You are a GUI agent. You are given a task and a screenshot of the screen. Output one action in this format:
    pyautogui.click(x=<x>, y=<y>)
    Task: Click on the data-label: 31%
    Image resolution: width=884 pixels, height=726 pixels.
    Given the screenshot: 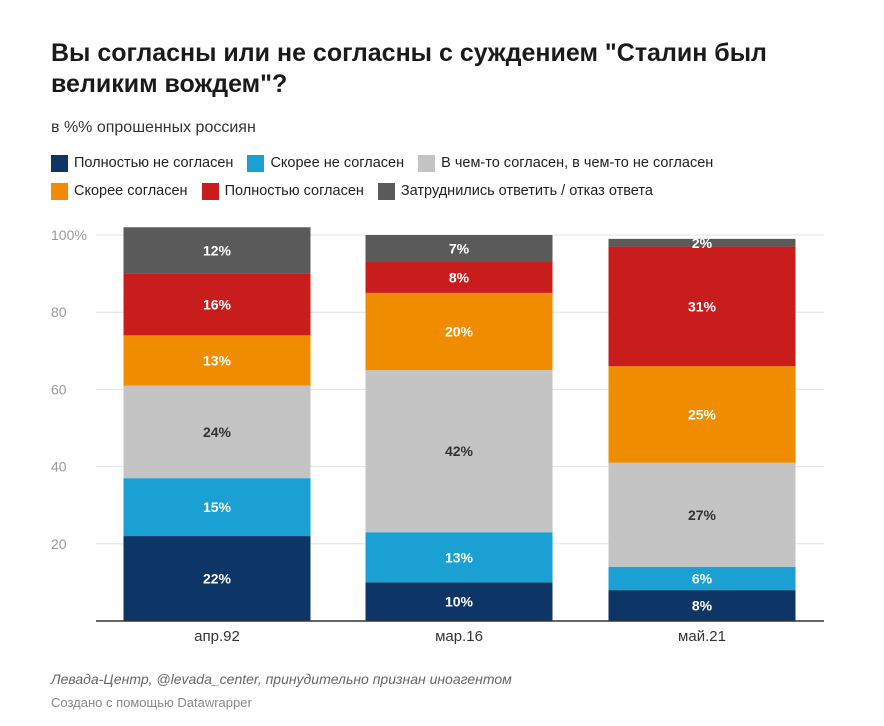 What is the action you would take?
    pyautogui.click(x=702, y=306)
    